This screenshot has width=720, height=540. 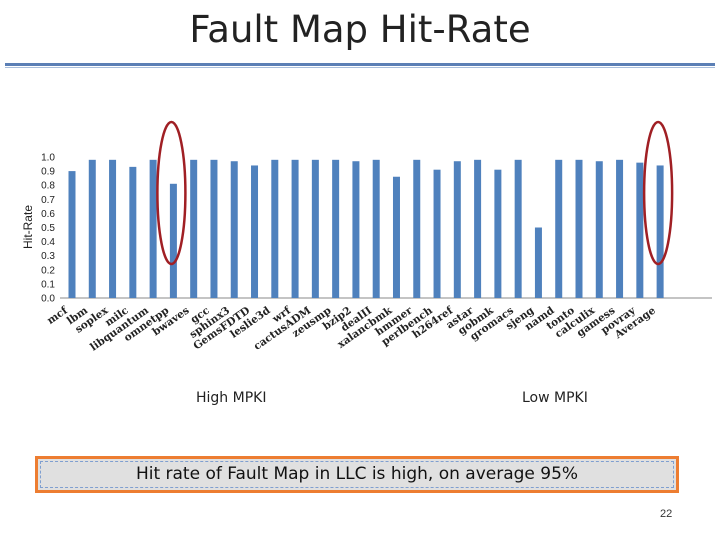 What do you see at coordinates (92, 228) in the screenshot?
I see `bar-lbm` at bounding box center [92, 228].